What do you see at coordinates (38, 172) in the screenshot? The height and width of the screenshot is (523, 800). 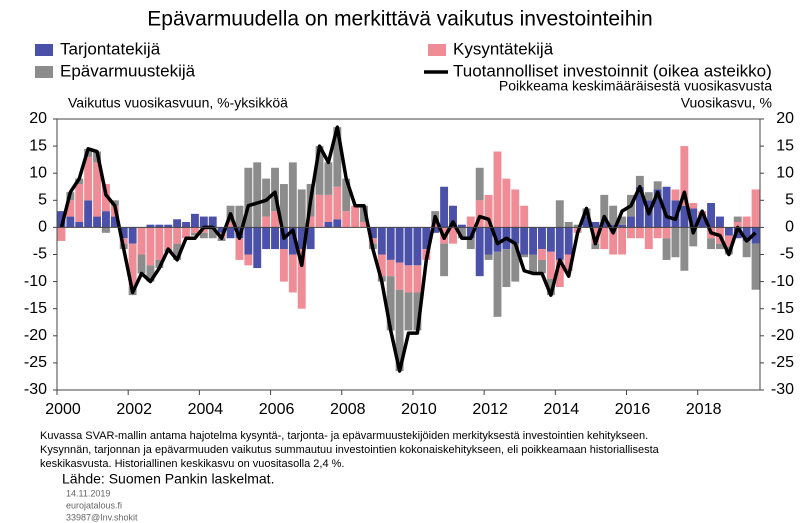 I see `y-tick-label: 10` at bounding box center [38, 172].